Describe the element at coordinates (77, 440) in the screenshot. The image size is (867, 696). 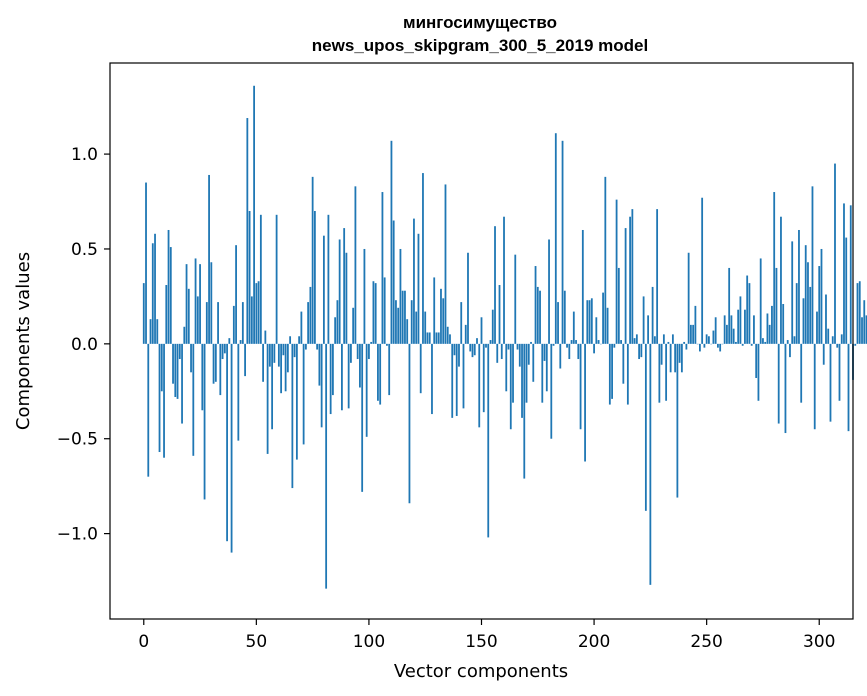
I see `y-tick-label: −0.5` at that location.